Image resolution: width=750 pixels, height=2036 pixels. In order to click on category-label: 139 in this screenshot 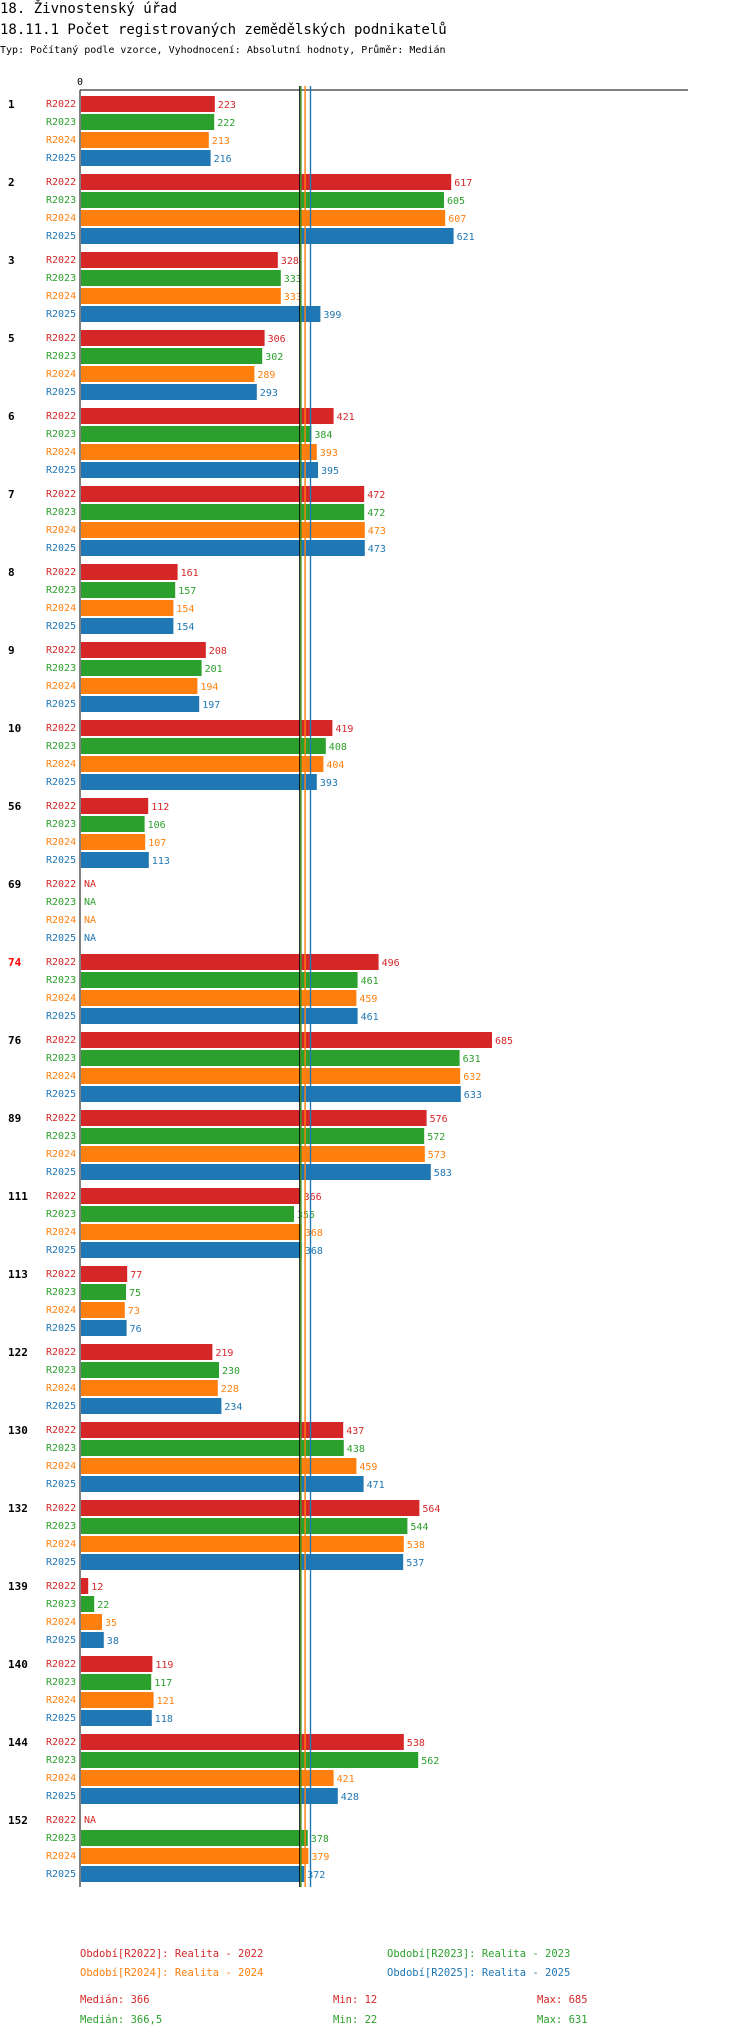, I will do `click(18, 1586)`.